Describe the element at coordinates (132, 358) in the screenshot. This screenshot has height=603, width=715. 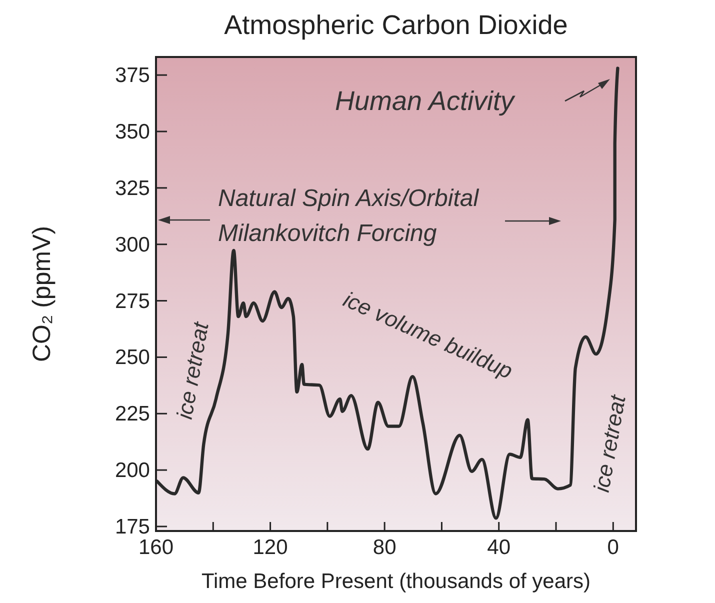
I see `y-tick-label: 250` at that location.